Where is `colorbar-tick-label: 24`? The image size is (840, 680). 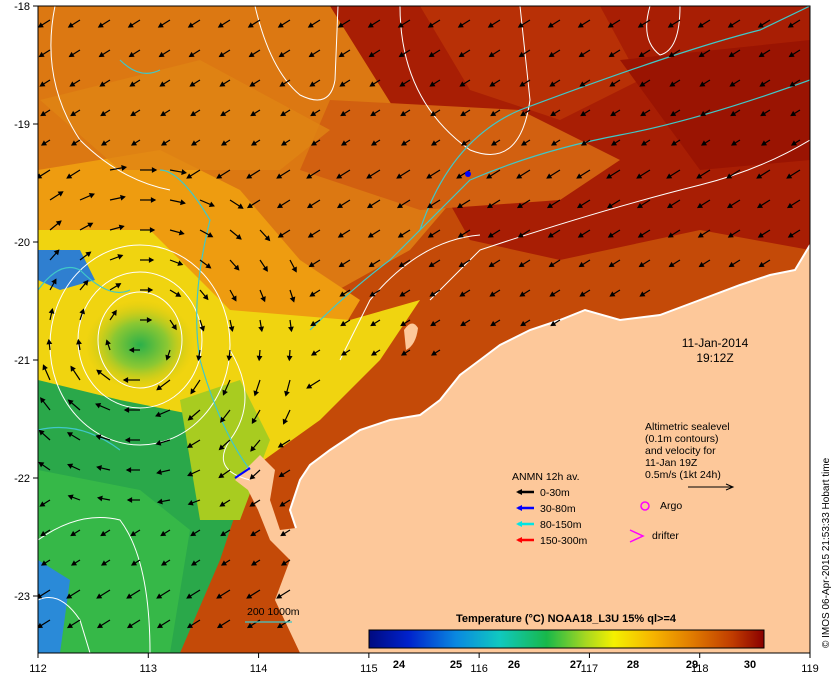
colorbar-tick-label: 24 is located at coordinates (399, 665).